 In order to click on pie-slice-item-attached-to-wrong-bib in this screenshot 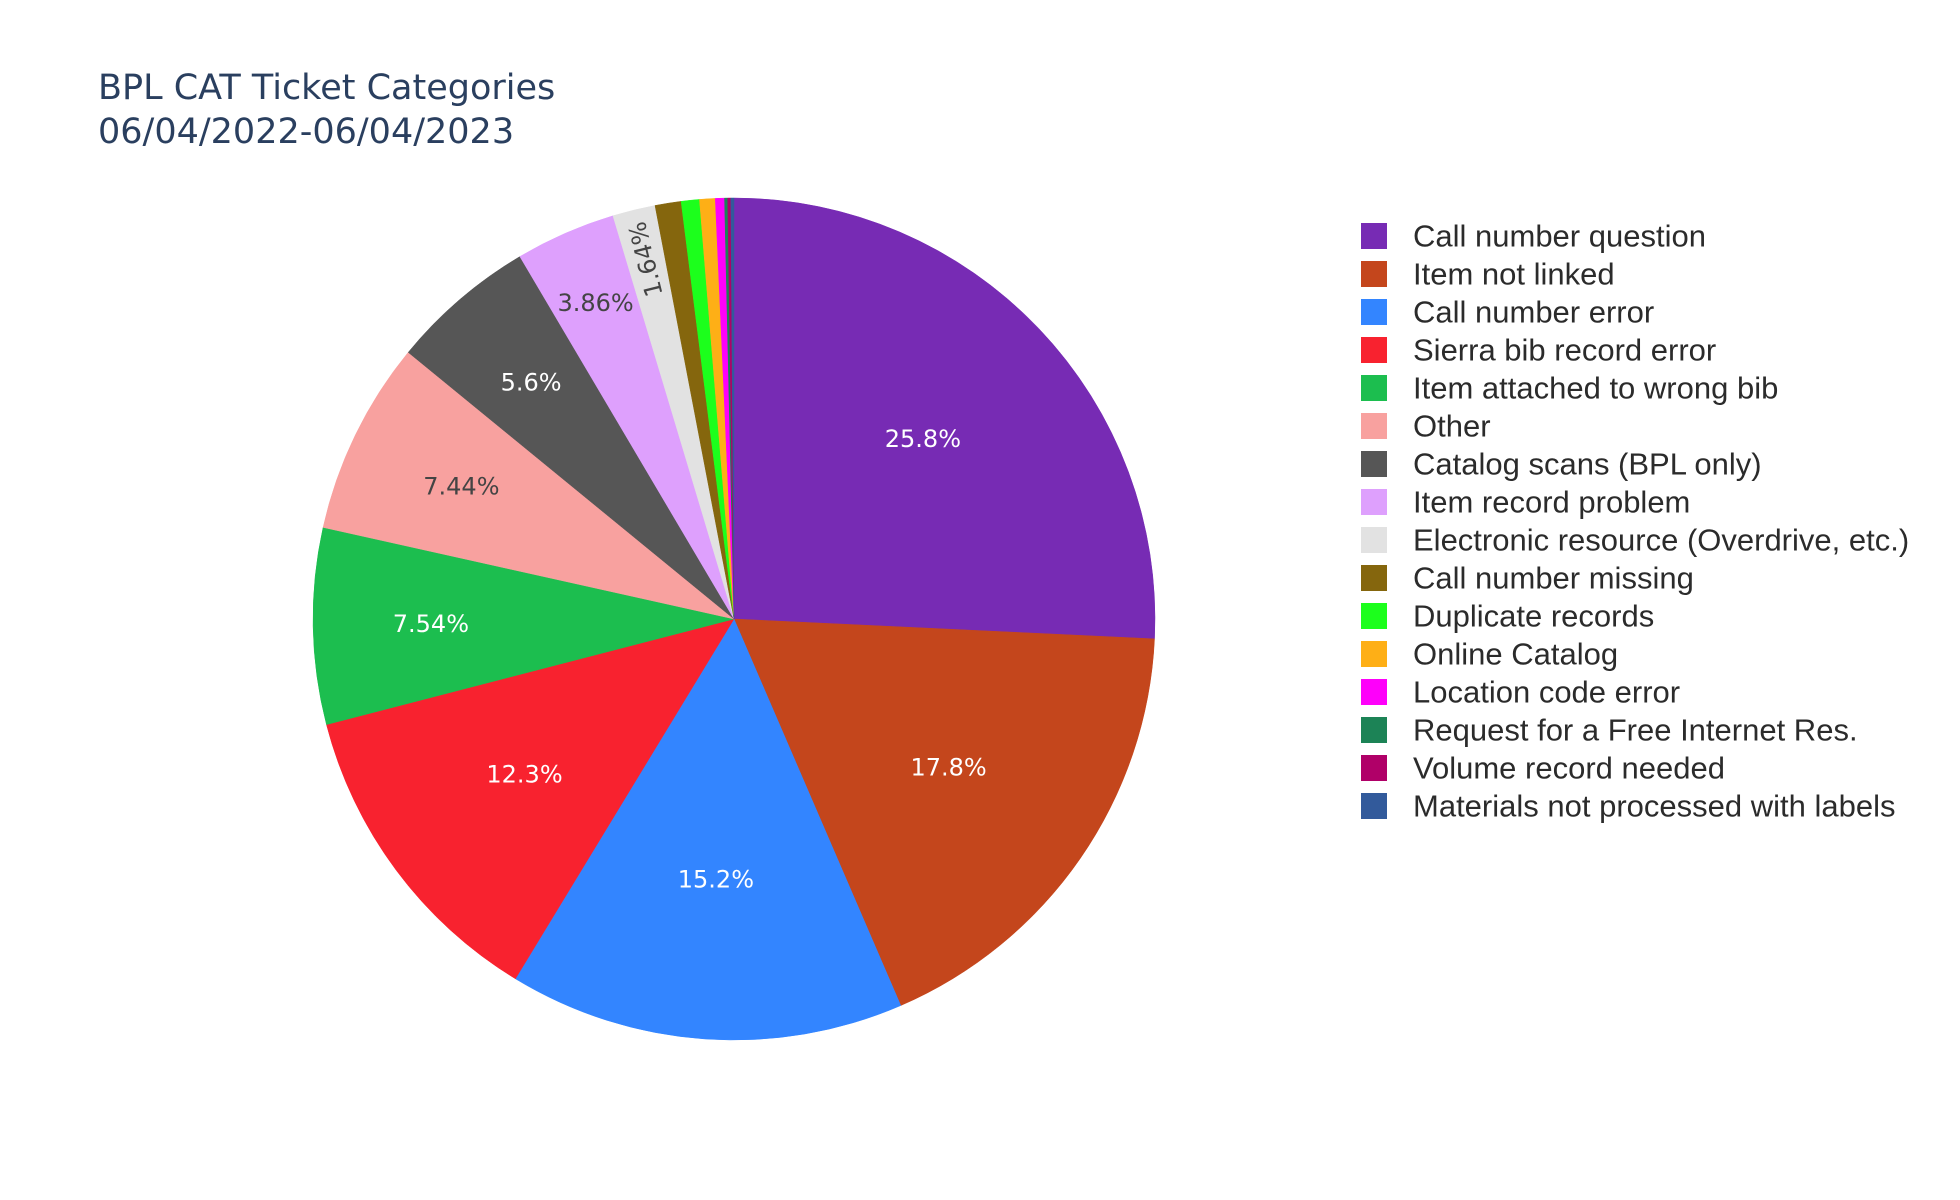, I will do `click(523, 626)`.